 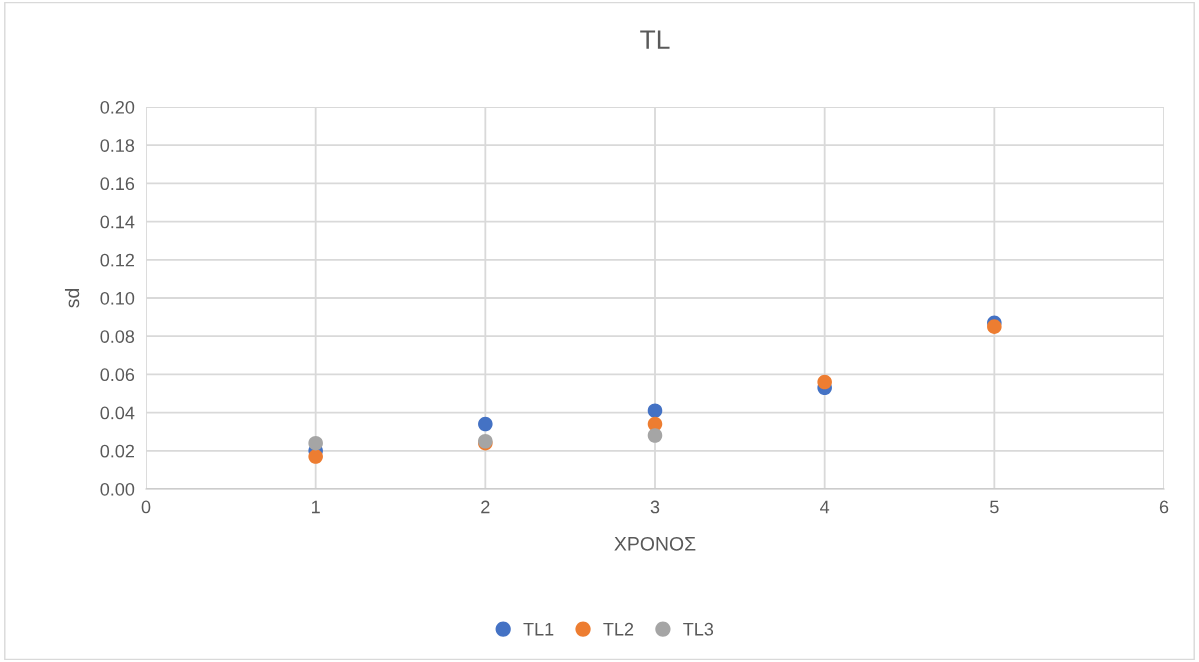 What do you see at coordinates (655, 543) in the screenshot?
I see `x-axis-title: ΧΡΟΝΟΣ` at bounding box center [655, 543].